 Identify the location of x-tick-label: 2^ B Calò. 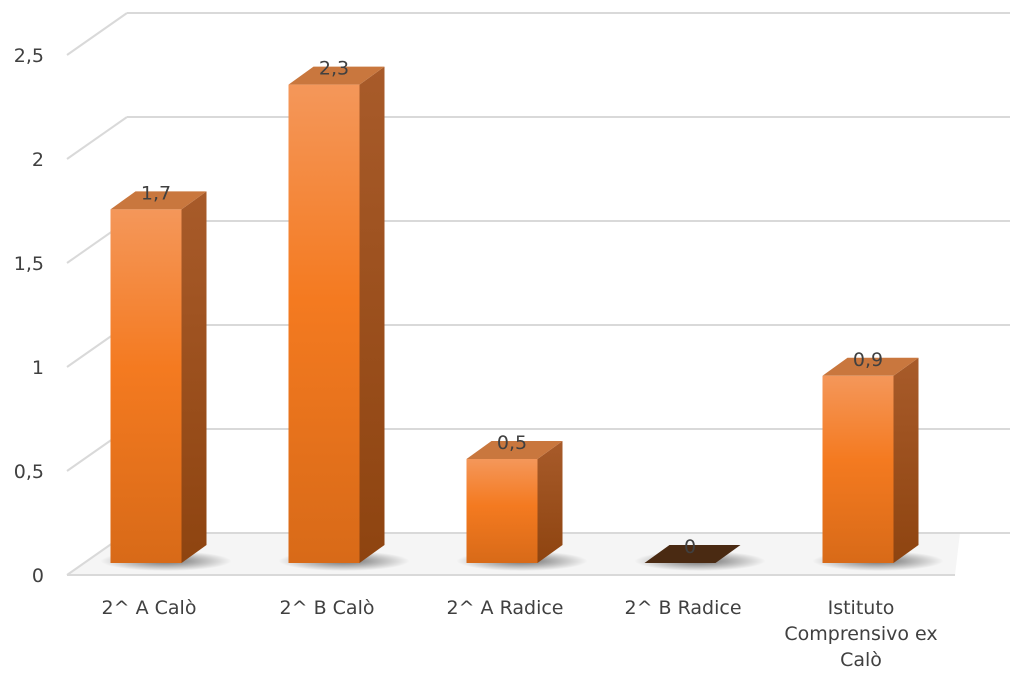
(327, 608).